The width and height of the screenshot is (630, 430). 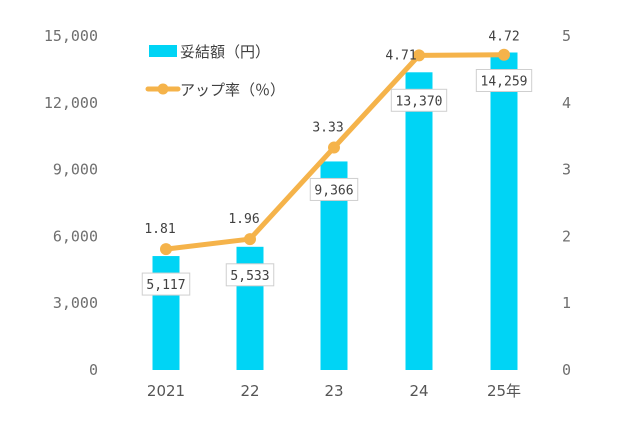 What do you see at coordinates (159, 229) in the screenshot?
I see `line-data-label: 1.81` at bounding box center [159, 229].